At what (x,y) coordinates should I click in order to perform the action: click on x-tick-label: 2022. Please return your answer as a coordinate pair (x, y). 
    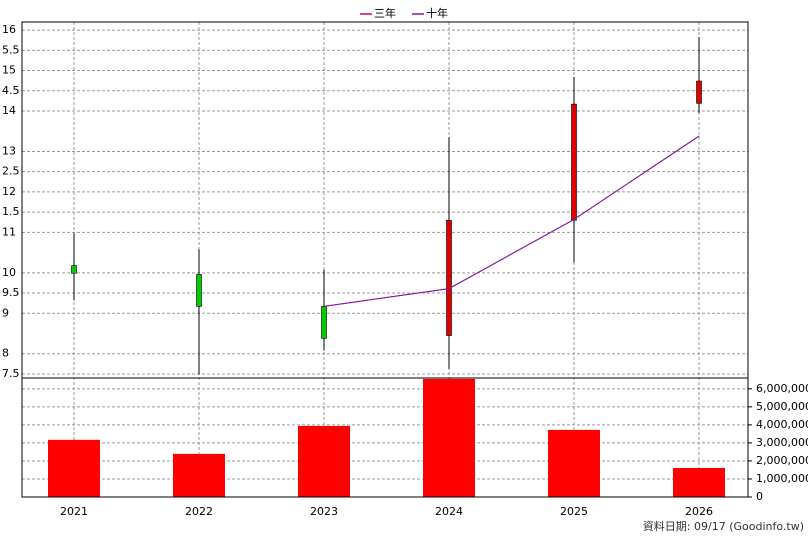
    Looking at the image, I should click on (199, 511).